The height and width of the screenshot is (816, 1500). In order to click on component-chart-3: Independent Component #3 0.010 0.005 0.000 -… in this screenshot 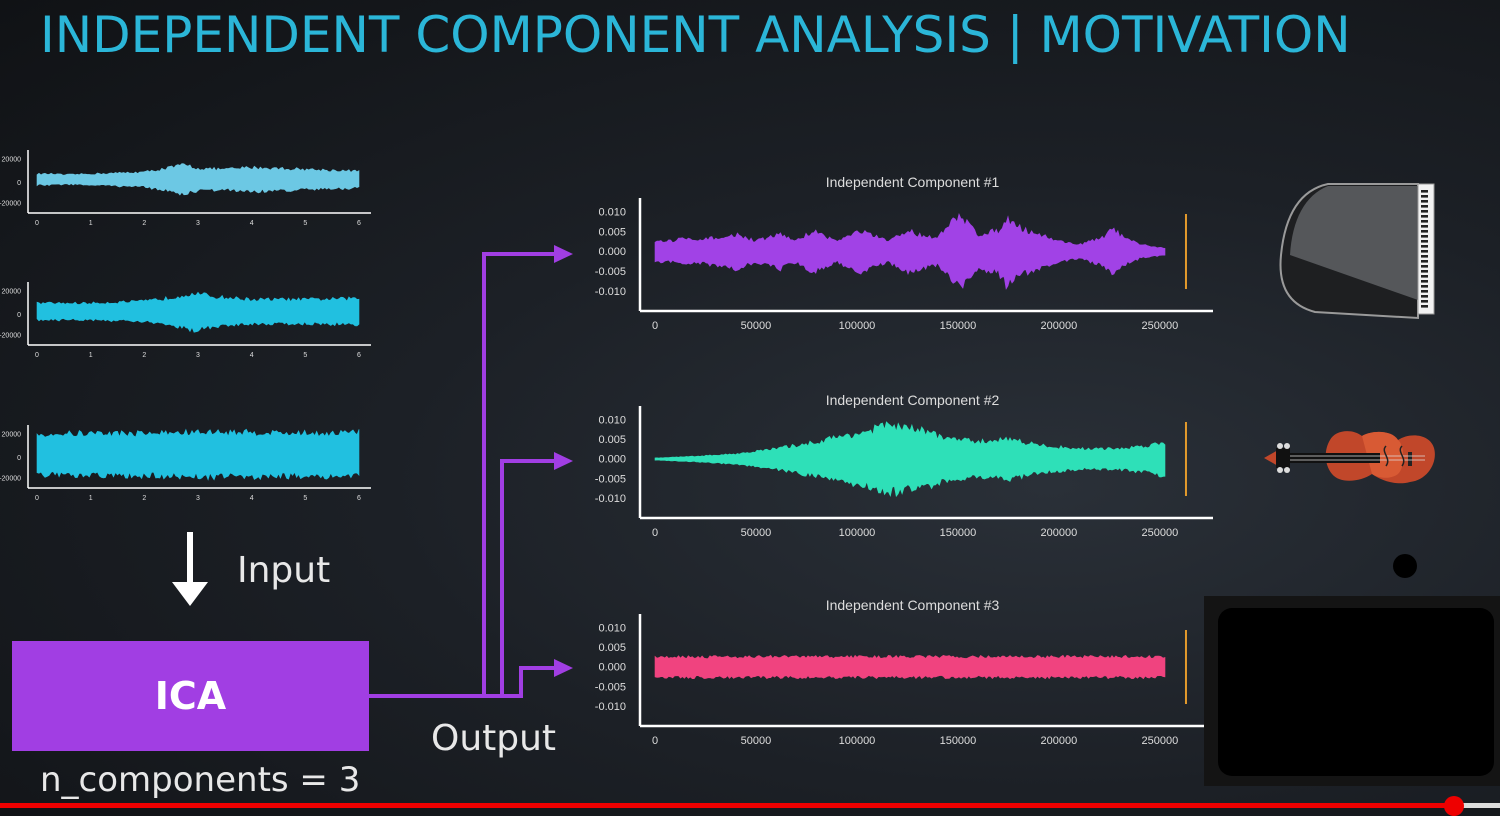, I will do `click(904, 672)`.